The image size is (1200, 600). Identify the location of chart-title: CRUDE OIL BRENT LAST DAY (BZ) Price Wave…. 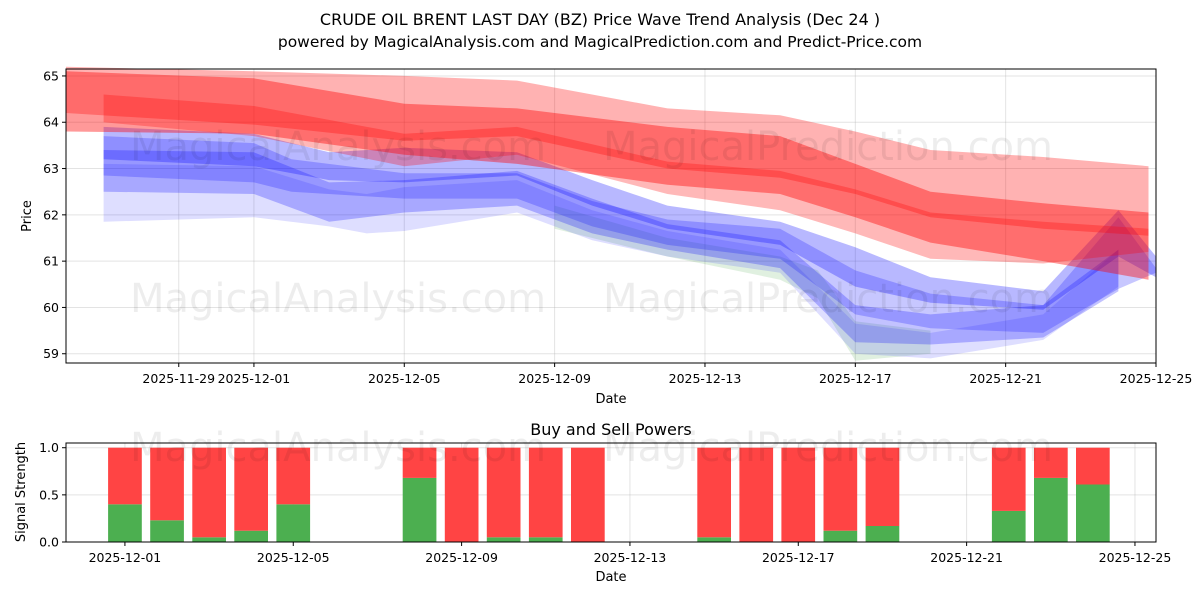
(600, 19).